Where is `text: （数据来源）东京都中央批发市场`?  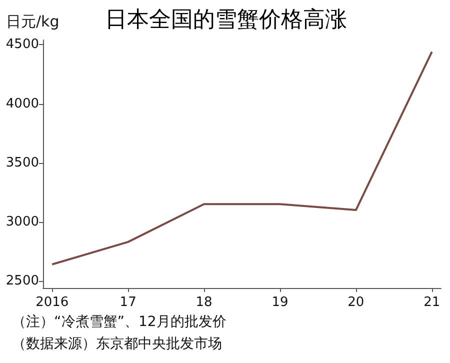 text: （数据来源）东京都中央批发市场 is located at coordinates (117, 344).